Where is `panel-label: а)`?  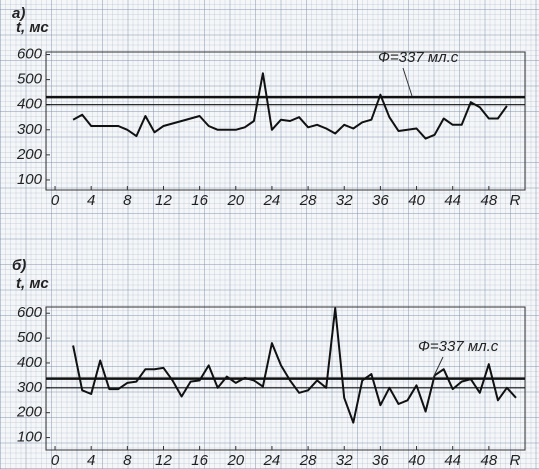
panel-label: а) is located at coordinates (18, 13).